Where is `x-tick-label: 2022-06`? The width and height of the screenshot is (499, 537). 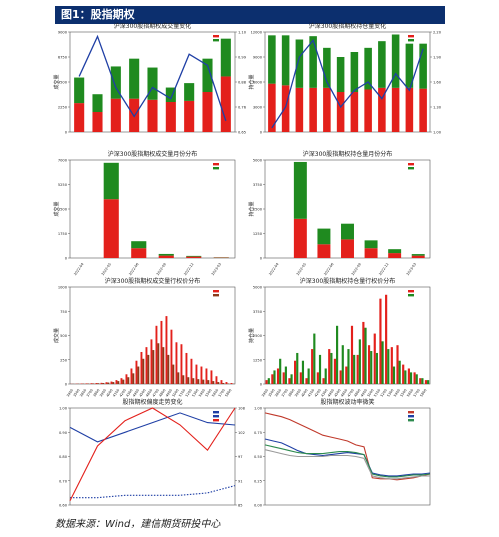
x-tick-label: 2022-06 is located at coordinates (328, 269).